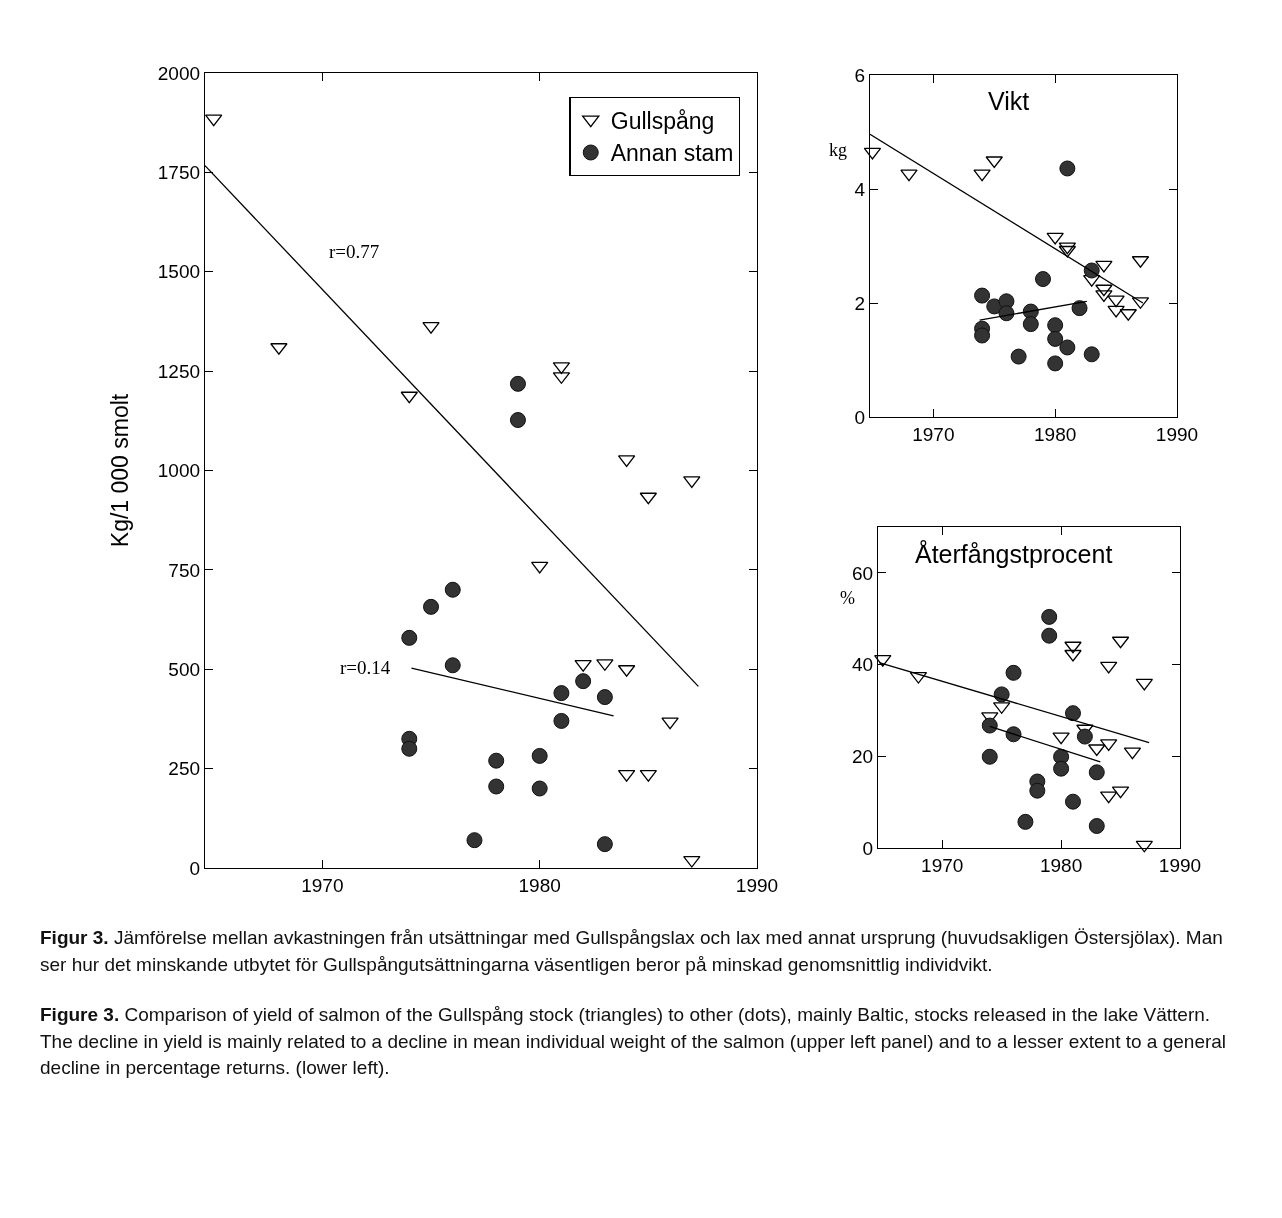  What do you see at coordinates (184, 669) in the screenshot?
I see `y-tick-label: 500` at bounding box center [184, 669].